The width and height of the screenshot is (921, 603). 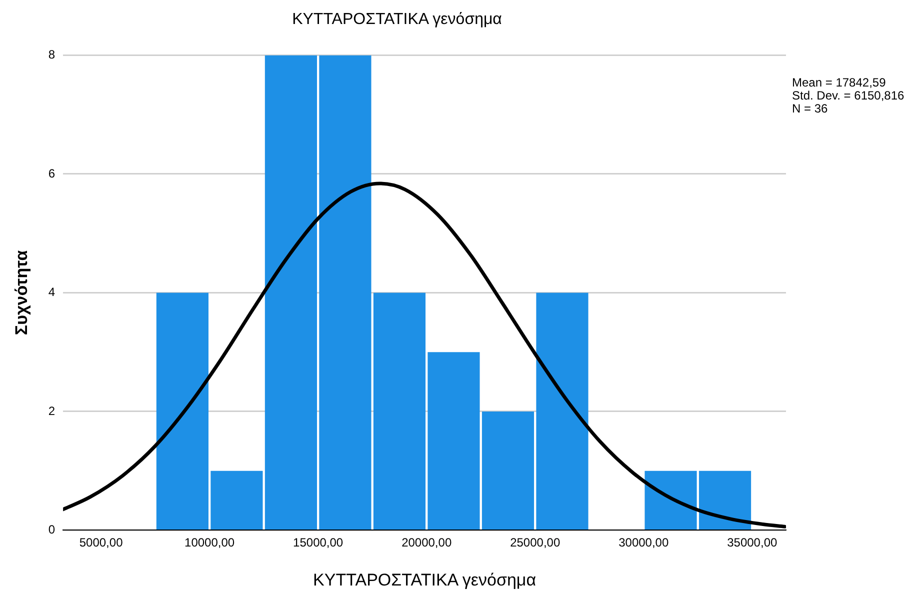 I want to click on text: Std. Dev. = 6150,816, so click(x=848, y=95).